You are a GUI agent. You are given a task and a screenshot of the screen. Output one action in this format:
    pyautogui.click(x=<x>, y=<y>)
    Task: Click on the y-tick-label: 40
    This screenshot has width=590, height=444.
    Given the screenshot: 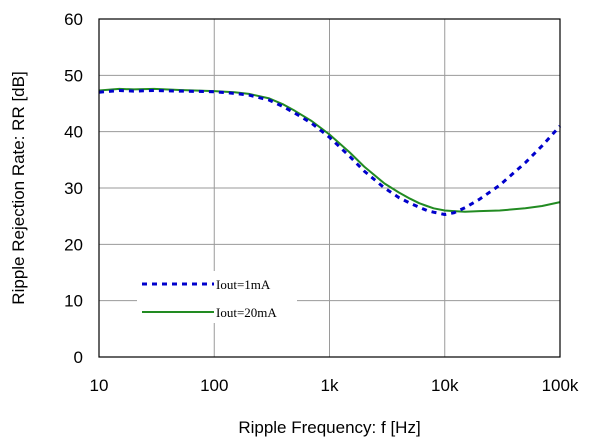 What is the action you would take?
    pyautogui.click(x=73, y=132)
    